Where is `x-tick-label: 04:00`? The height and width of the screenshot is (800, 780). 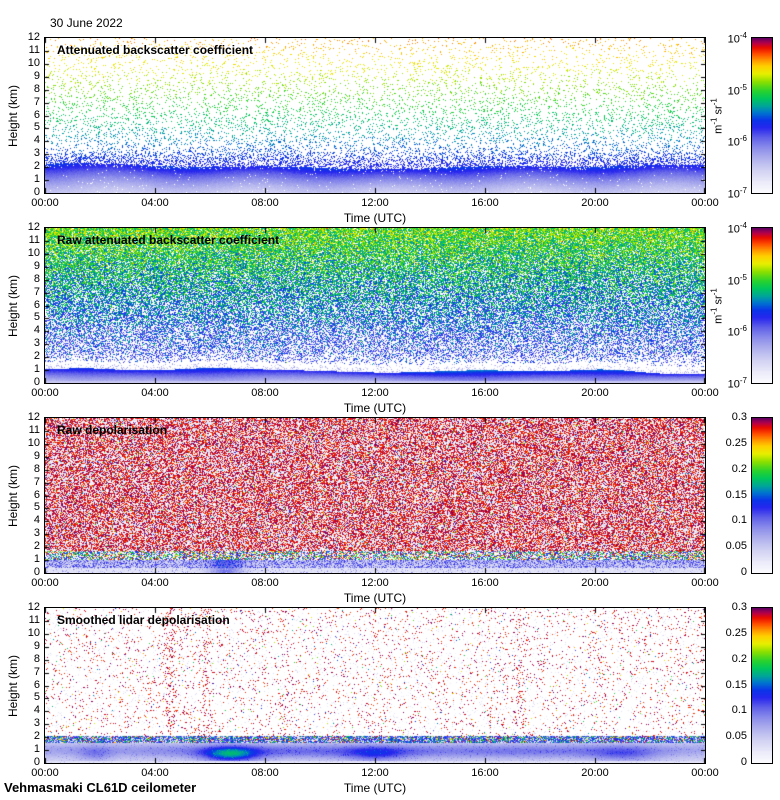 x-tick-label: 04:00 is located at coordinates (155, 773).